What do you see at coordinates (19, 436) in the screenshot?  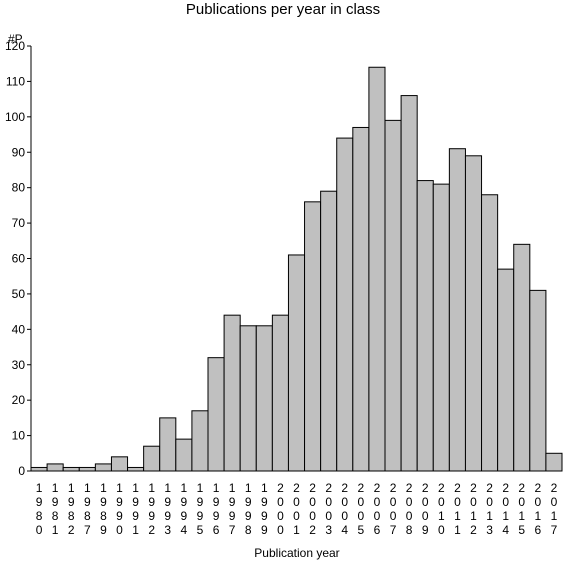 I see `y-tick-label: 10` at bounding box center [19, 436].